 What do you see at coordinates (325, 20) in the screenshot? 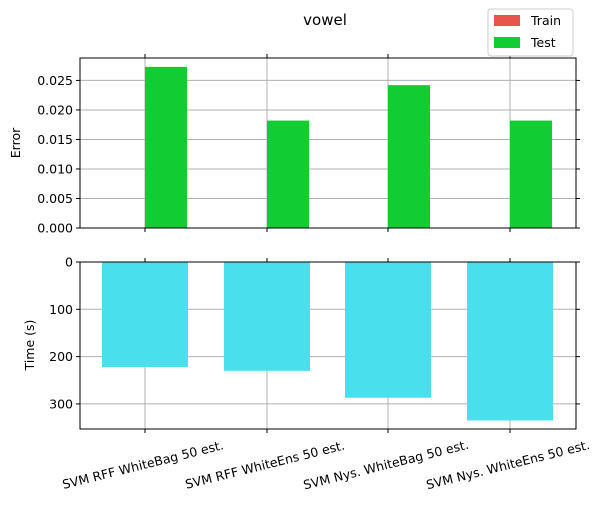
I see `chart-title: vowel` at bounding box center [325, 20].